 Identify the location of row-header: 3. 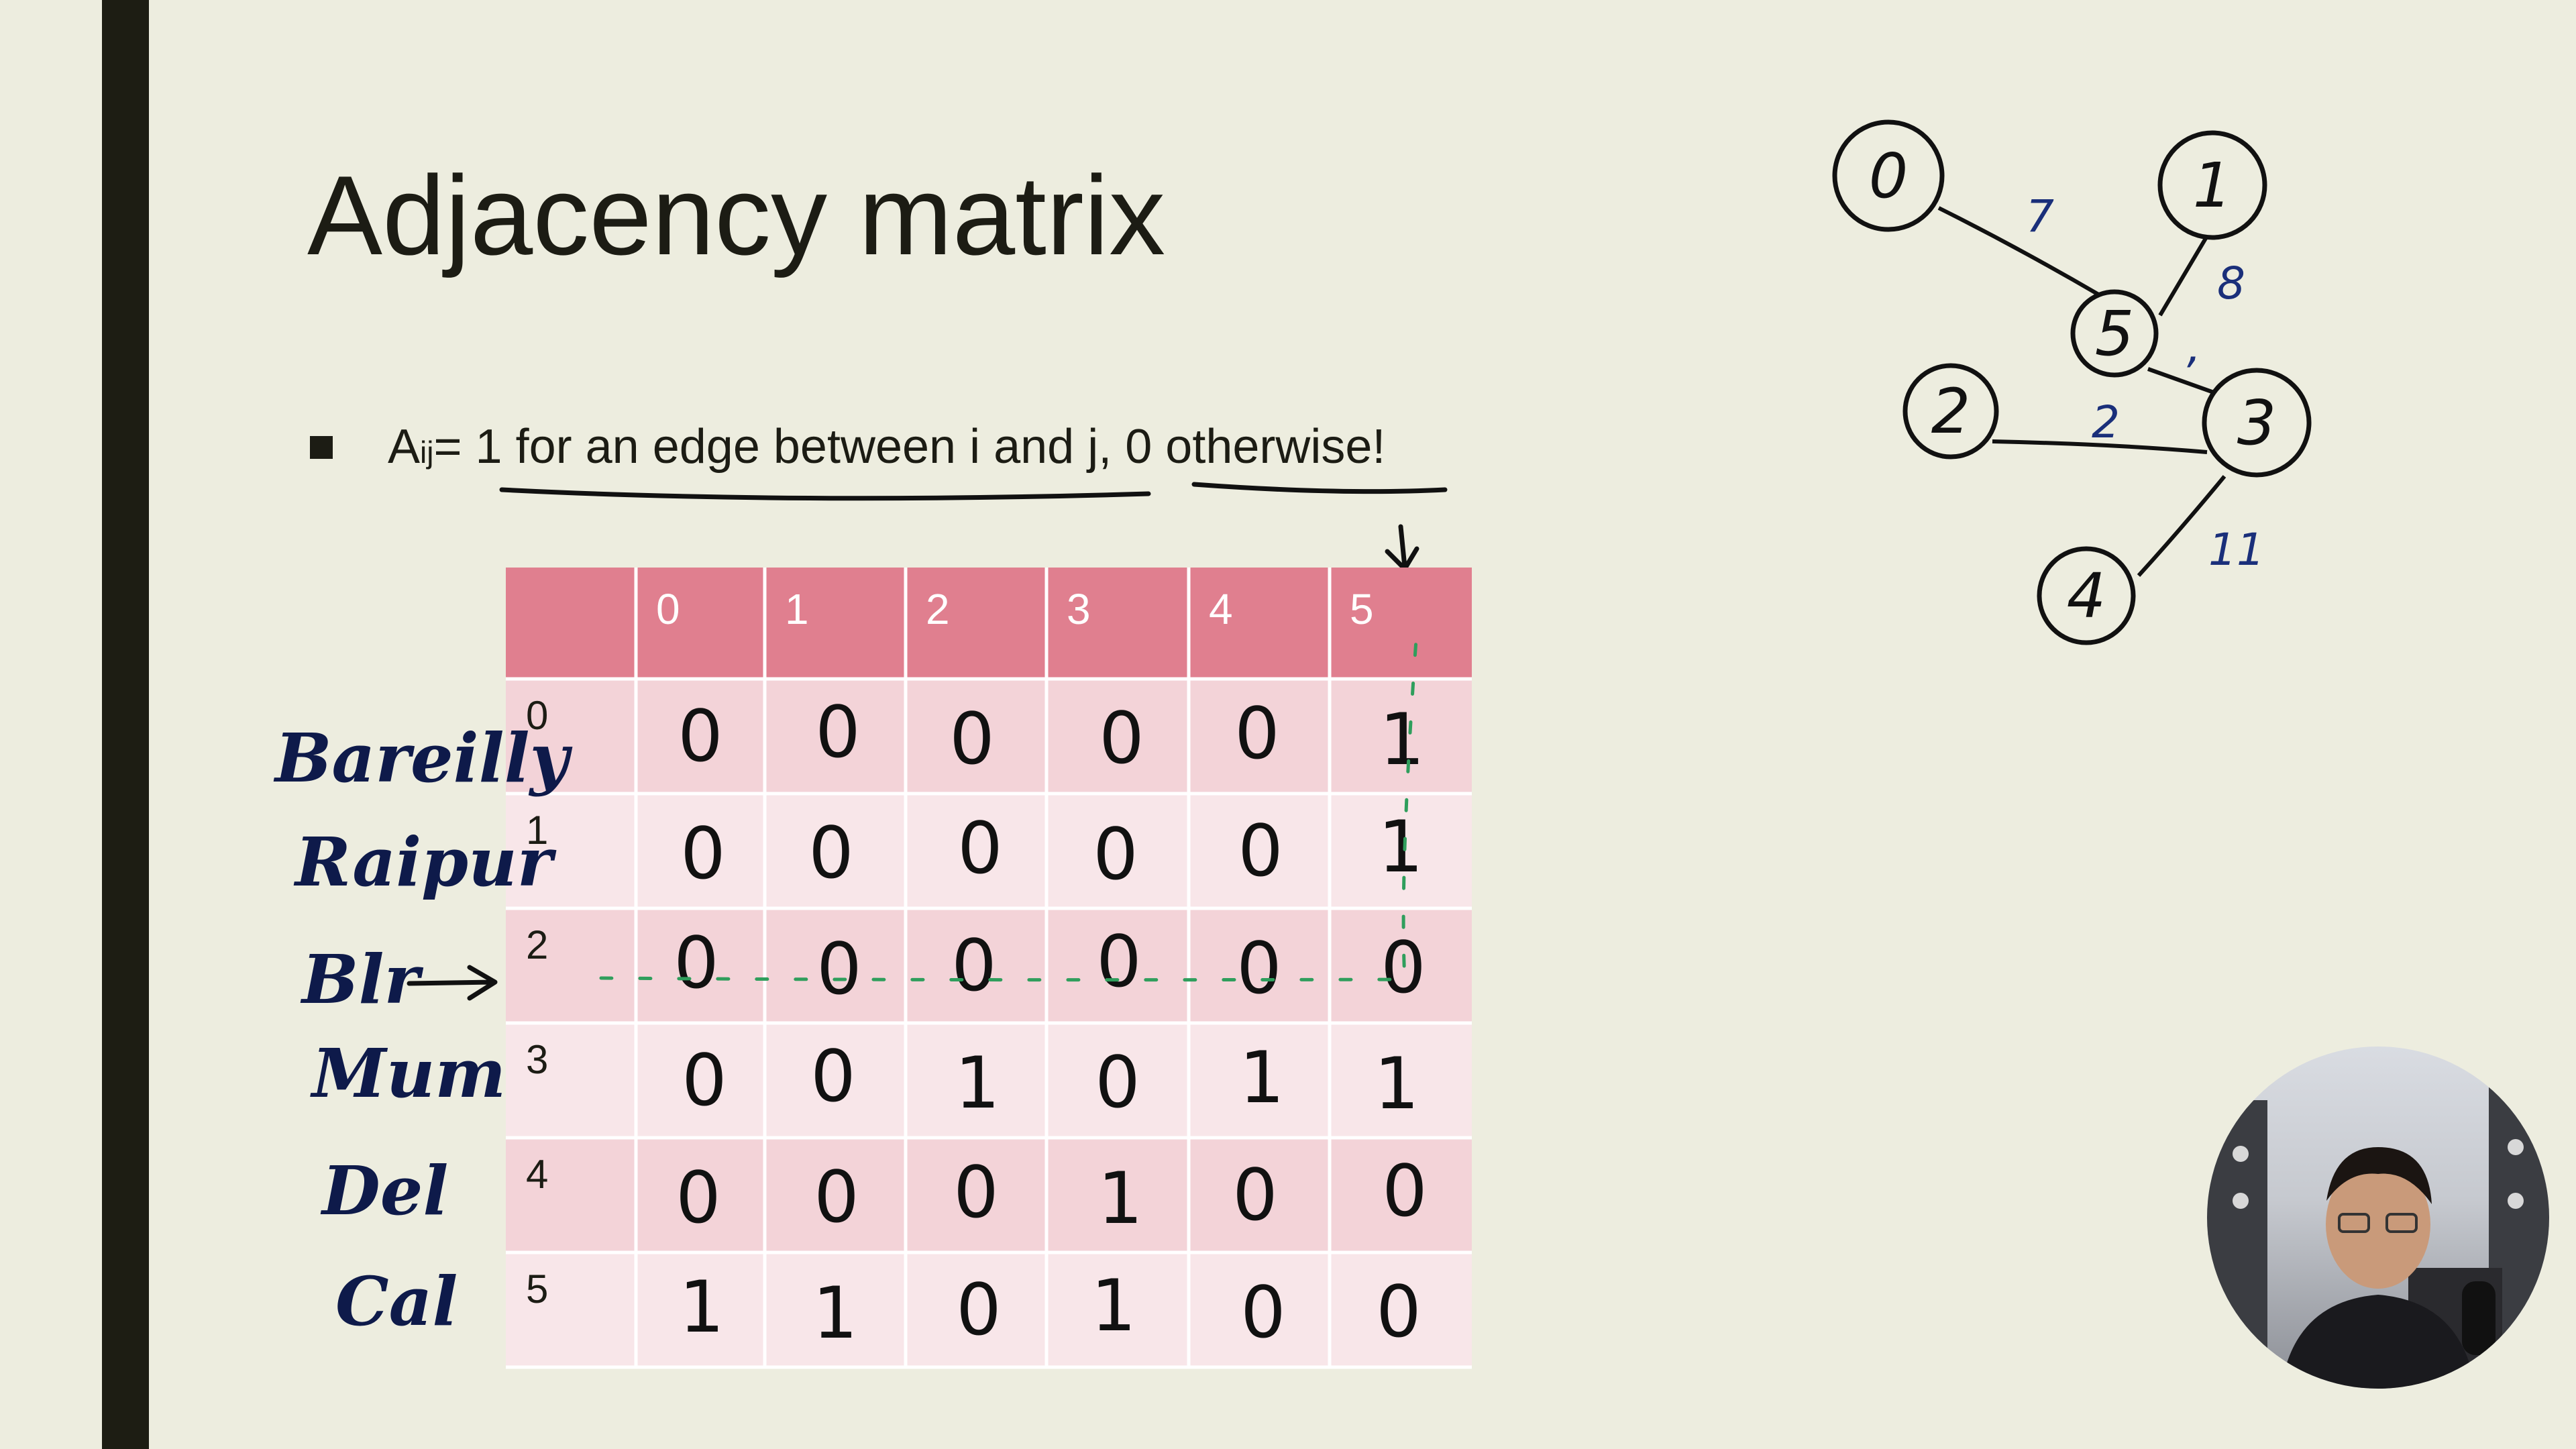
(537, 1059).